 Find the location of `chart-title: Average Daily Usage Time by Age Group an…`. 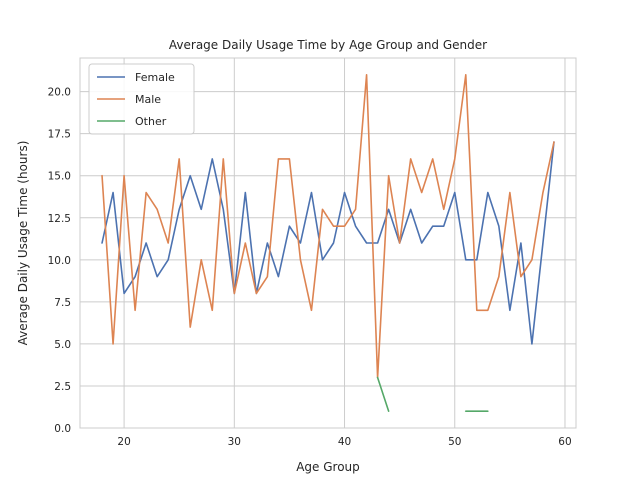

chart-title: Average Daily Usage Time by Age Group an… is located at coordinates (328, 45).